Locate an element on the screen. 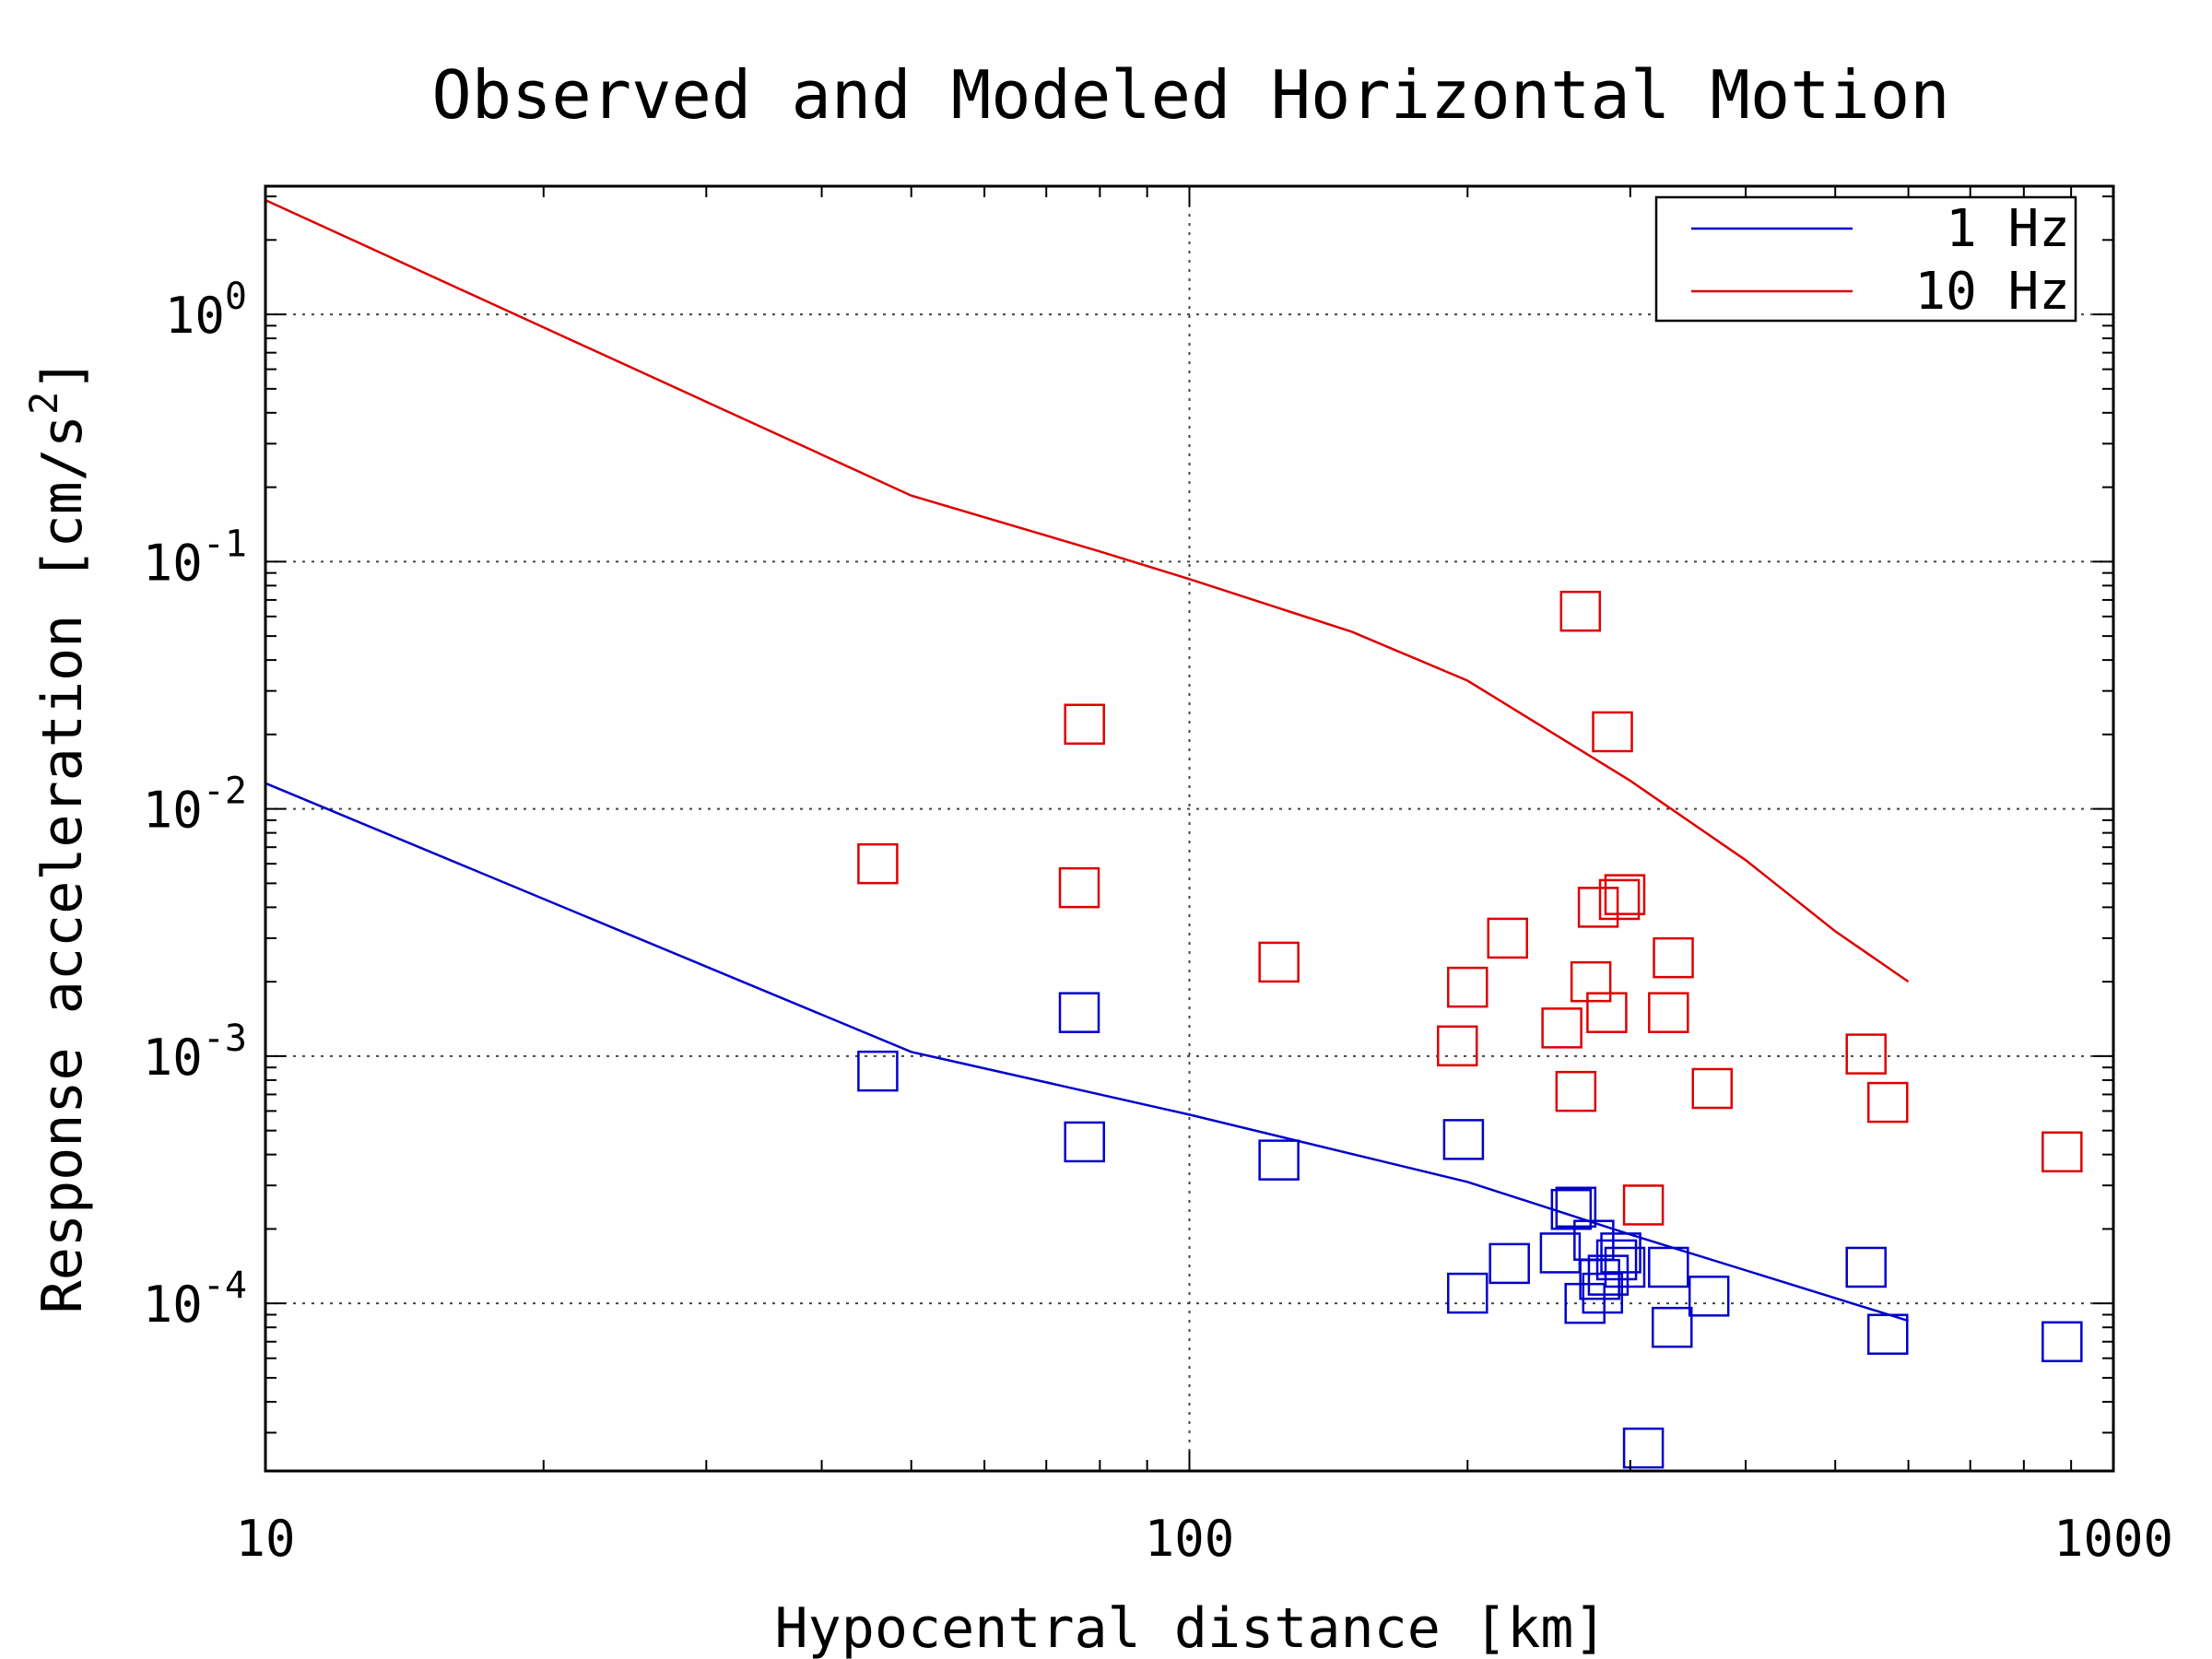 This screenshot has width=2212, height=1659. y-tick-exp: -1 is located at coordinates (225, 544).